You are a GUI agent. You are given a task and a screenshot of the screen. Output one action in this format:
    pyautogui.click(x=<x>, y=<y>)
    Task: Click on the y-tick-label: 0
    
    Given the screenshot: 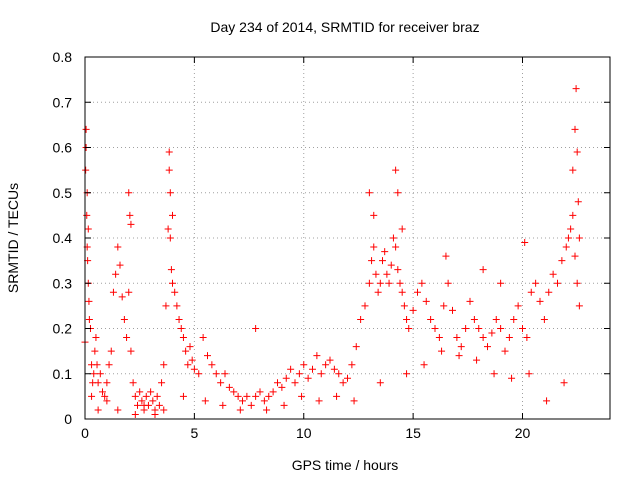 What is the action you would take?
    pyautogui.click(x=68, y=419)
    